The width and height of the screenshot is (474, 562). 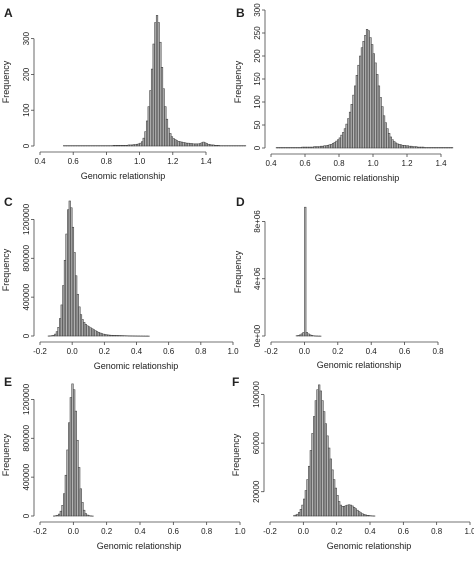 I want to click on x-tick-label-e: 0.2, so click(x=107, y=531).